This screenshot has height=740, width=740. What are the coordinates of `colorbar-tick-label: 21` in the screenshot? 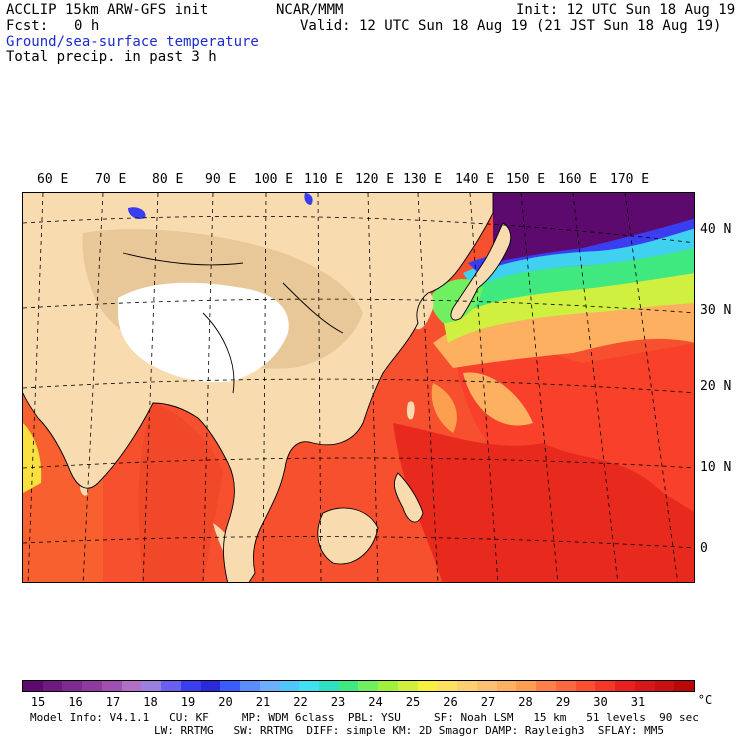 It's located at (263, 702).